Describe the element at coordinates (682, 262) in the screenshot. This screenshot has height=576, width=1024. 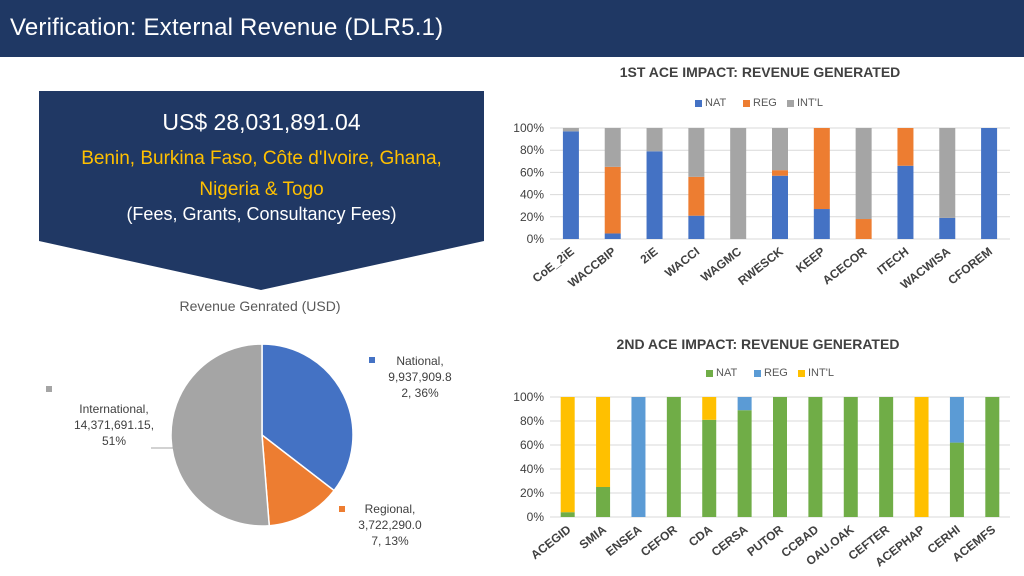
I see `chart1-x-tick-label: WACCI` at that location.